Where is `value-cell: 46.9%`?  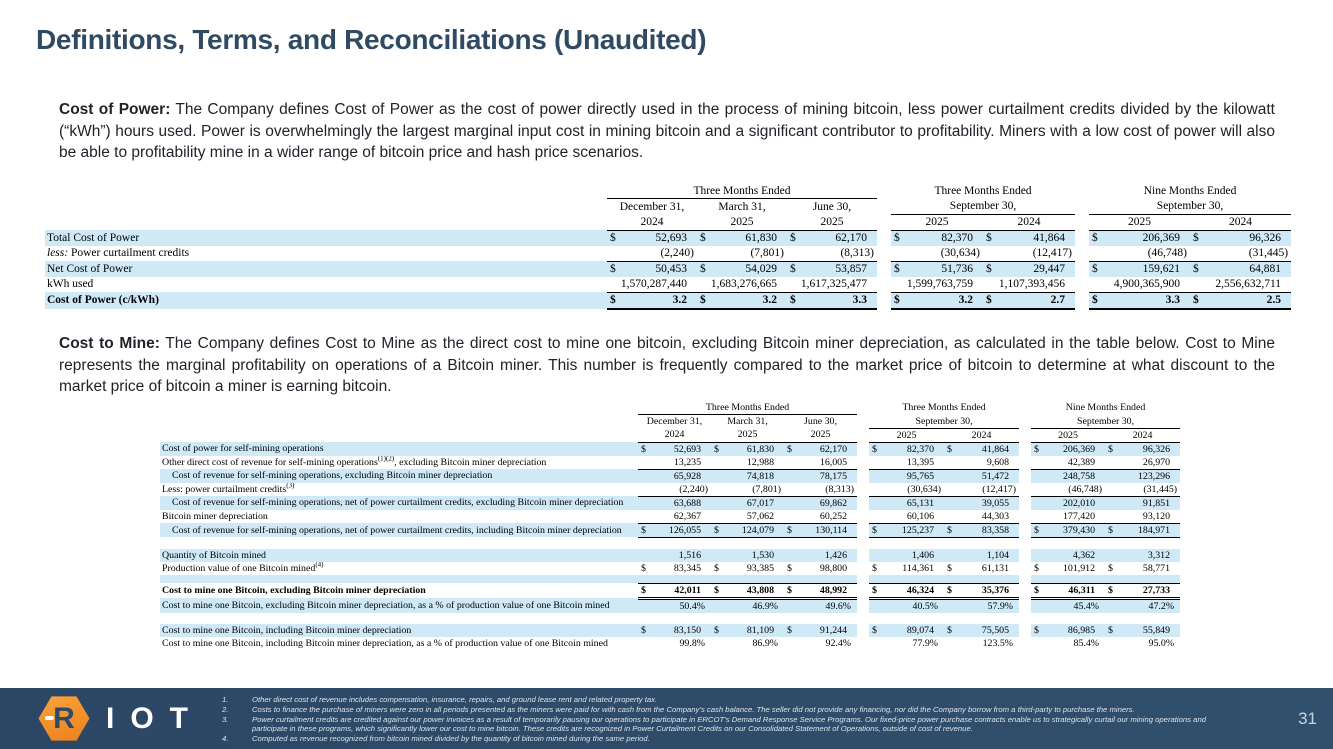
value-cell: 46.9% is located at coordinates (747, 605).